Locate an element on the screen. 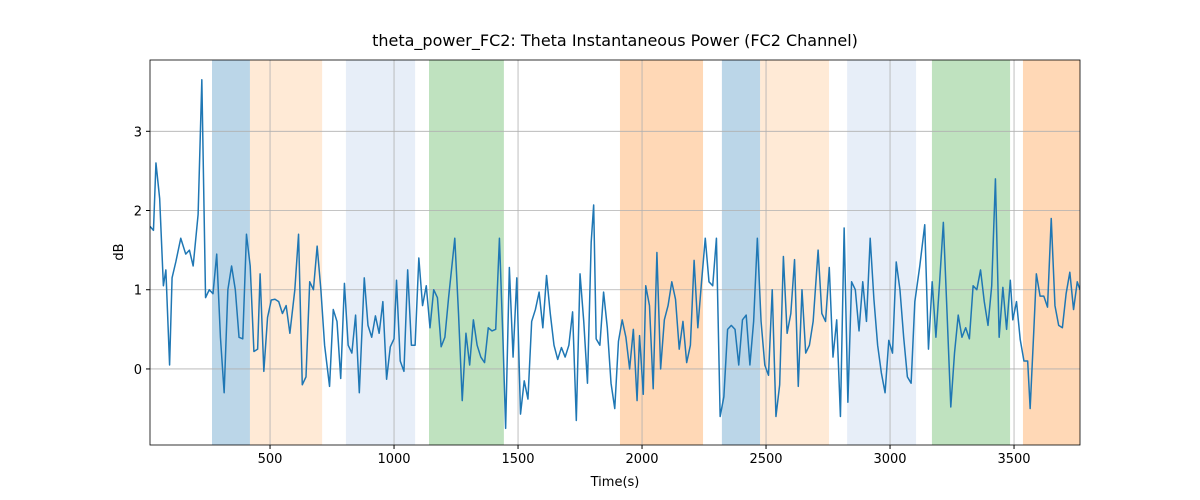 This screenshot has width=1200, height=500. y-tick-label: 3 is located at coordinates (138, 132).